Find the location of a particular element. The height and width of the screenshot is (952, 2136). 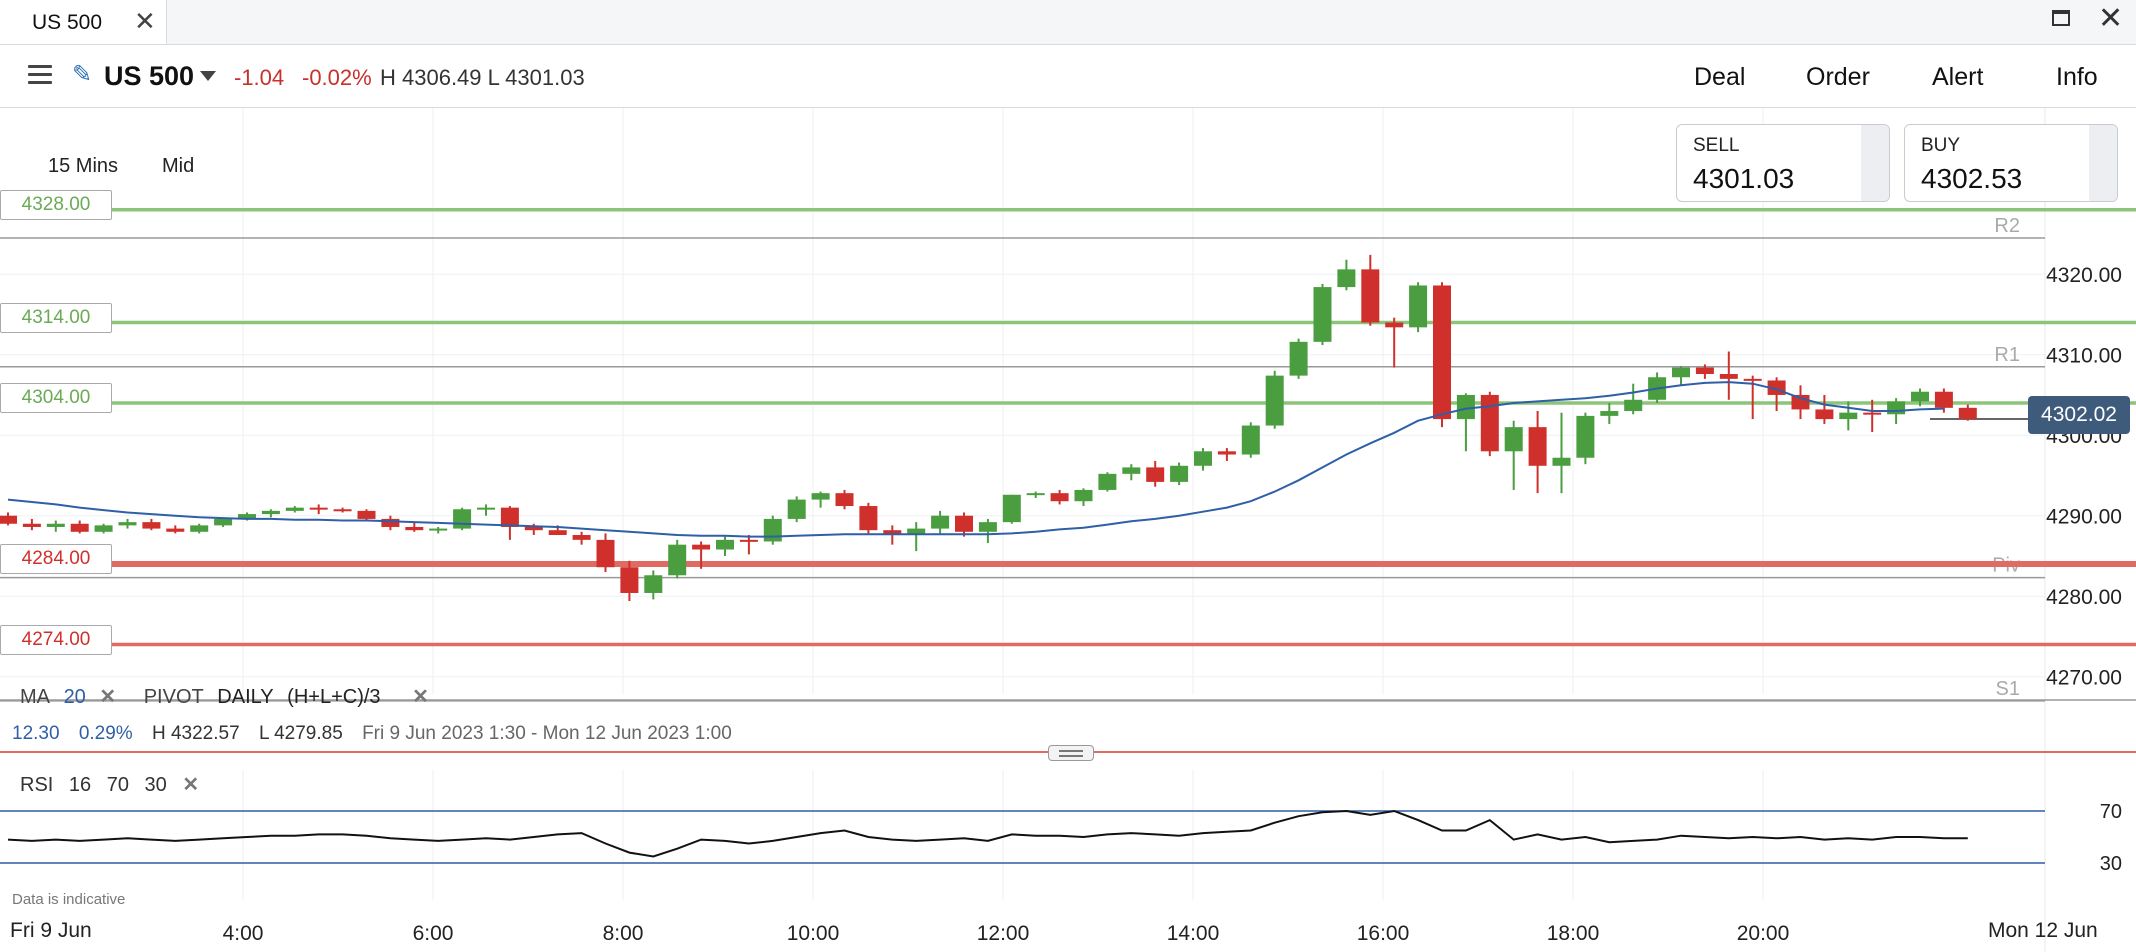

pane-resize-handle is located at coordinates (1071, 753).